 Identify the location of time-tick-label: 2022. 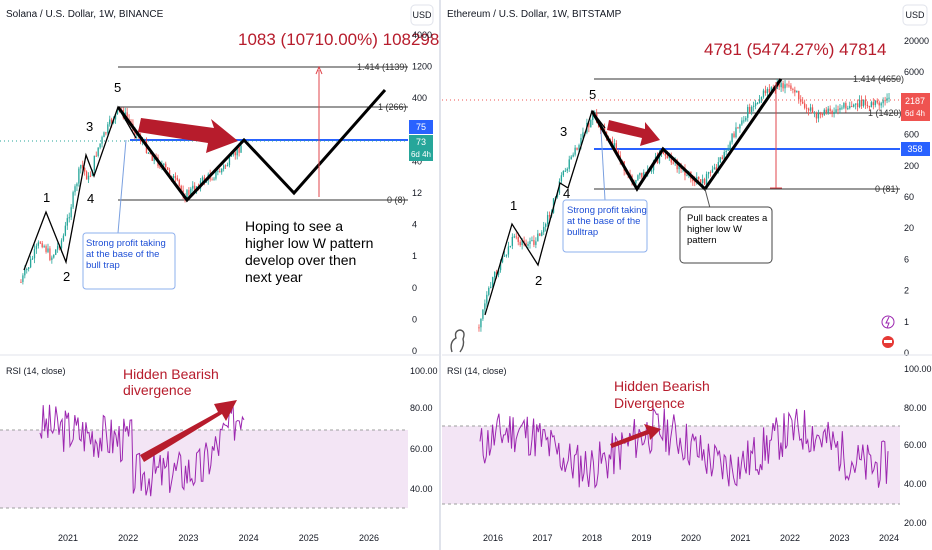
(790, 538).